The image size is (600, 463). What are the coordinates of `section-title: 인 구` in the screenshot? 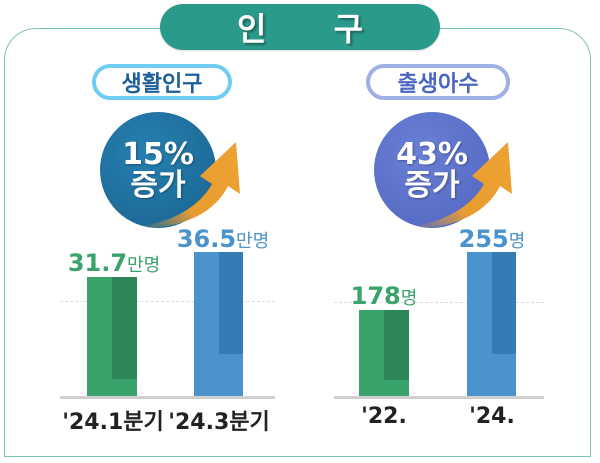 It's located at (300, 27).